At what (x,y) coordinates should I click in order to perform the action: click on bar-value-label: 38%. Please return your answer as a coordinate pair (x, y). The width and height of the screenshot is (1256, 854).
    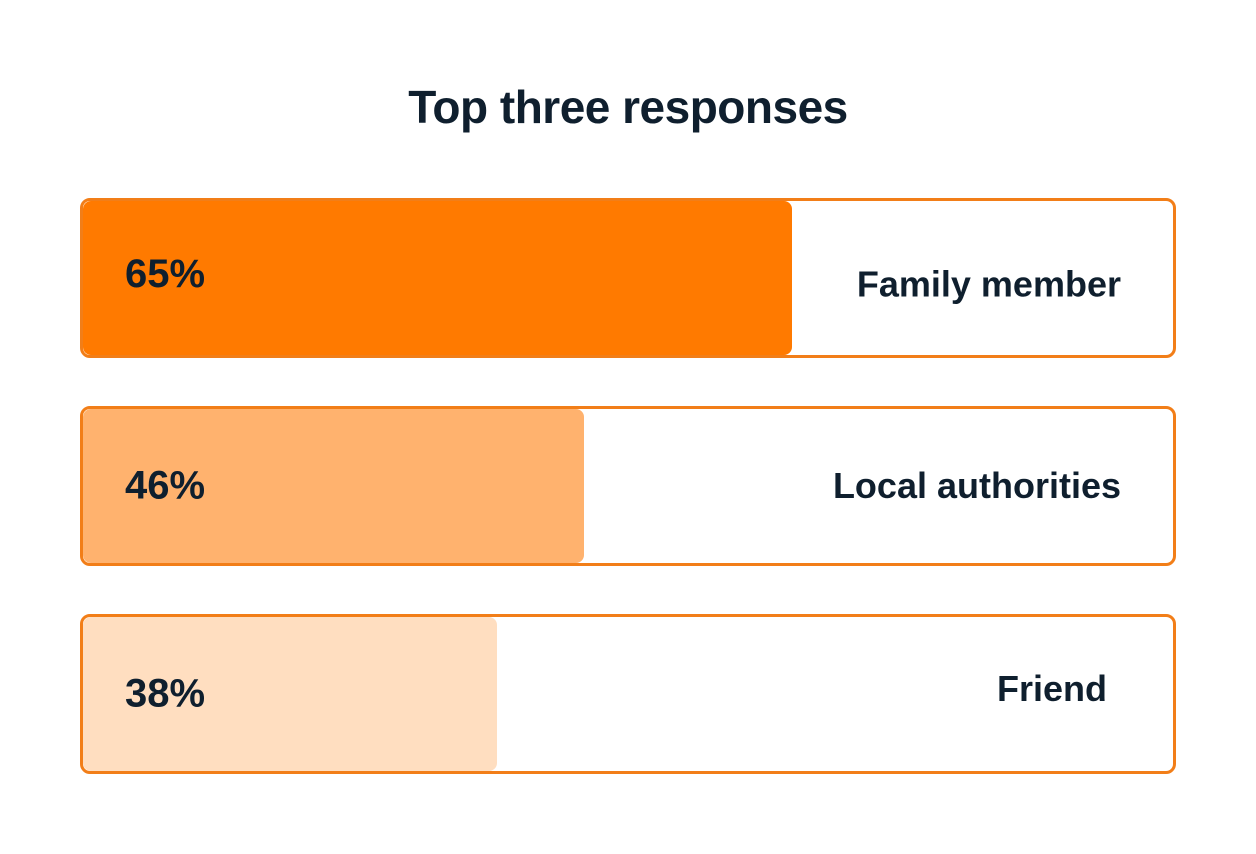
    Looking at the image, I should click on (165, 693).